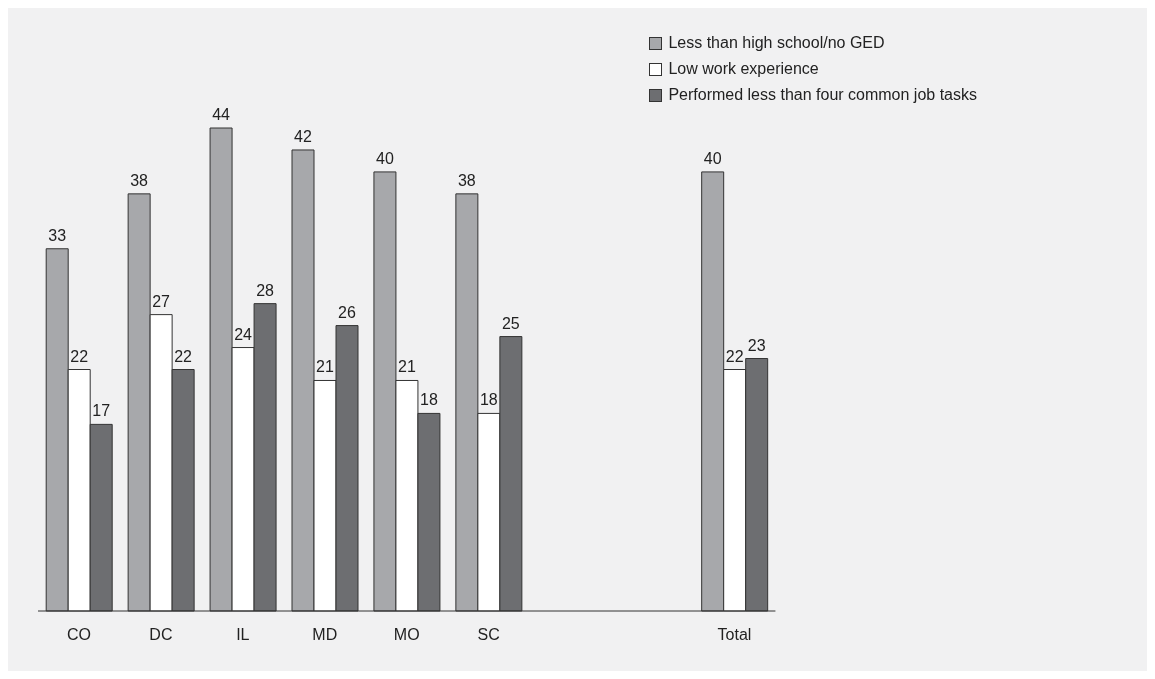  What do you see at coordinates (488, 635) in the screenshot?
I see `x-tick-label: SC` at bounding box center [488, 635].